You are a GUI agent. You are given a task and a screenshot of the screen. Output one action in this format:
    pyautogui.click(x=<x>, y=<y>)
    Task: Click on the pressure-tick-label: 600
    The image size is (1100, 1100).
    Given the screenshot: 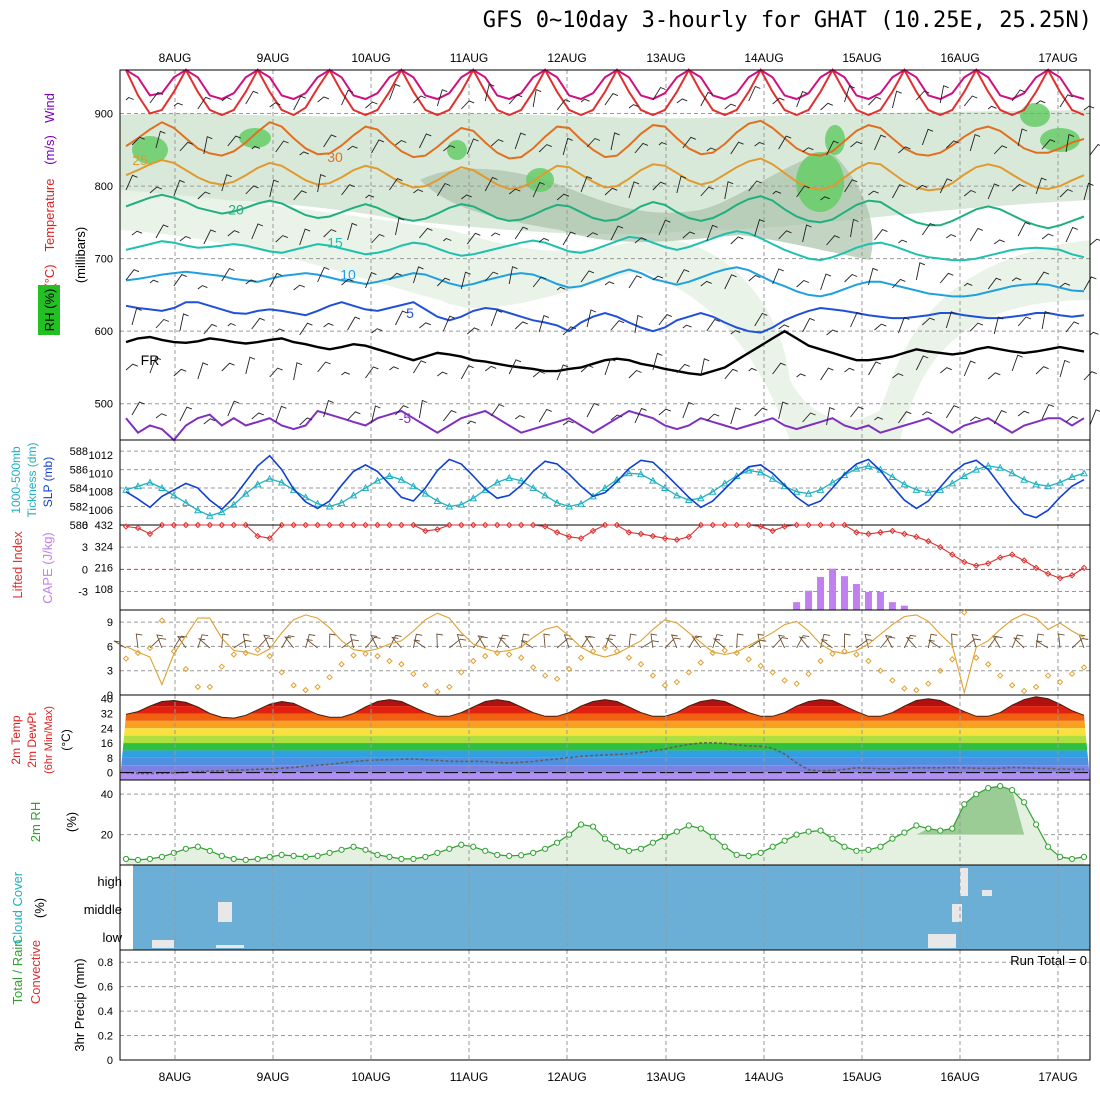 What is the action you would take?
    pyautogui.click(x=104, y=332)
    